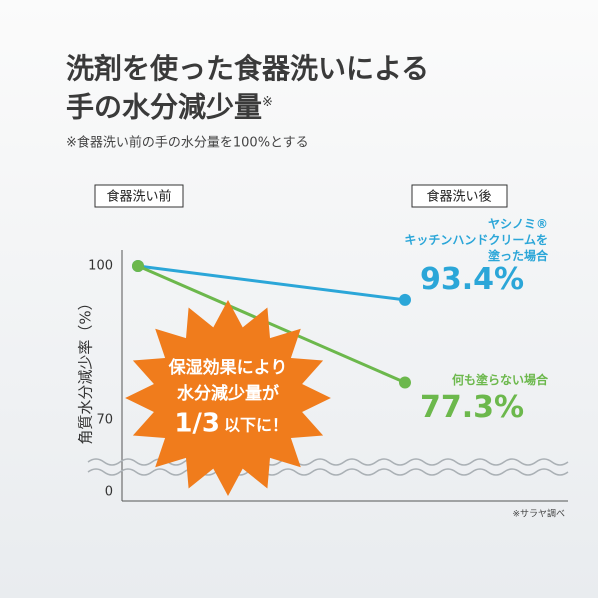 The image size is (598, 598). Describe the element at coordinates (499, 380) in the screenshot. I see `series-label: 何も塗らない場合` at that location.